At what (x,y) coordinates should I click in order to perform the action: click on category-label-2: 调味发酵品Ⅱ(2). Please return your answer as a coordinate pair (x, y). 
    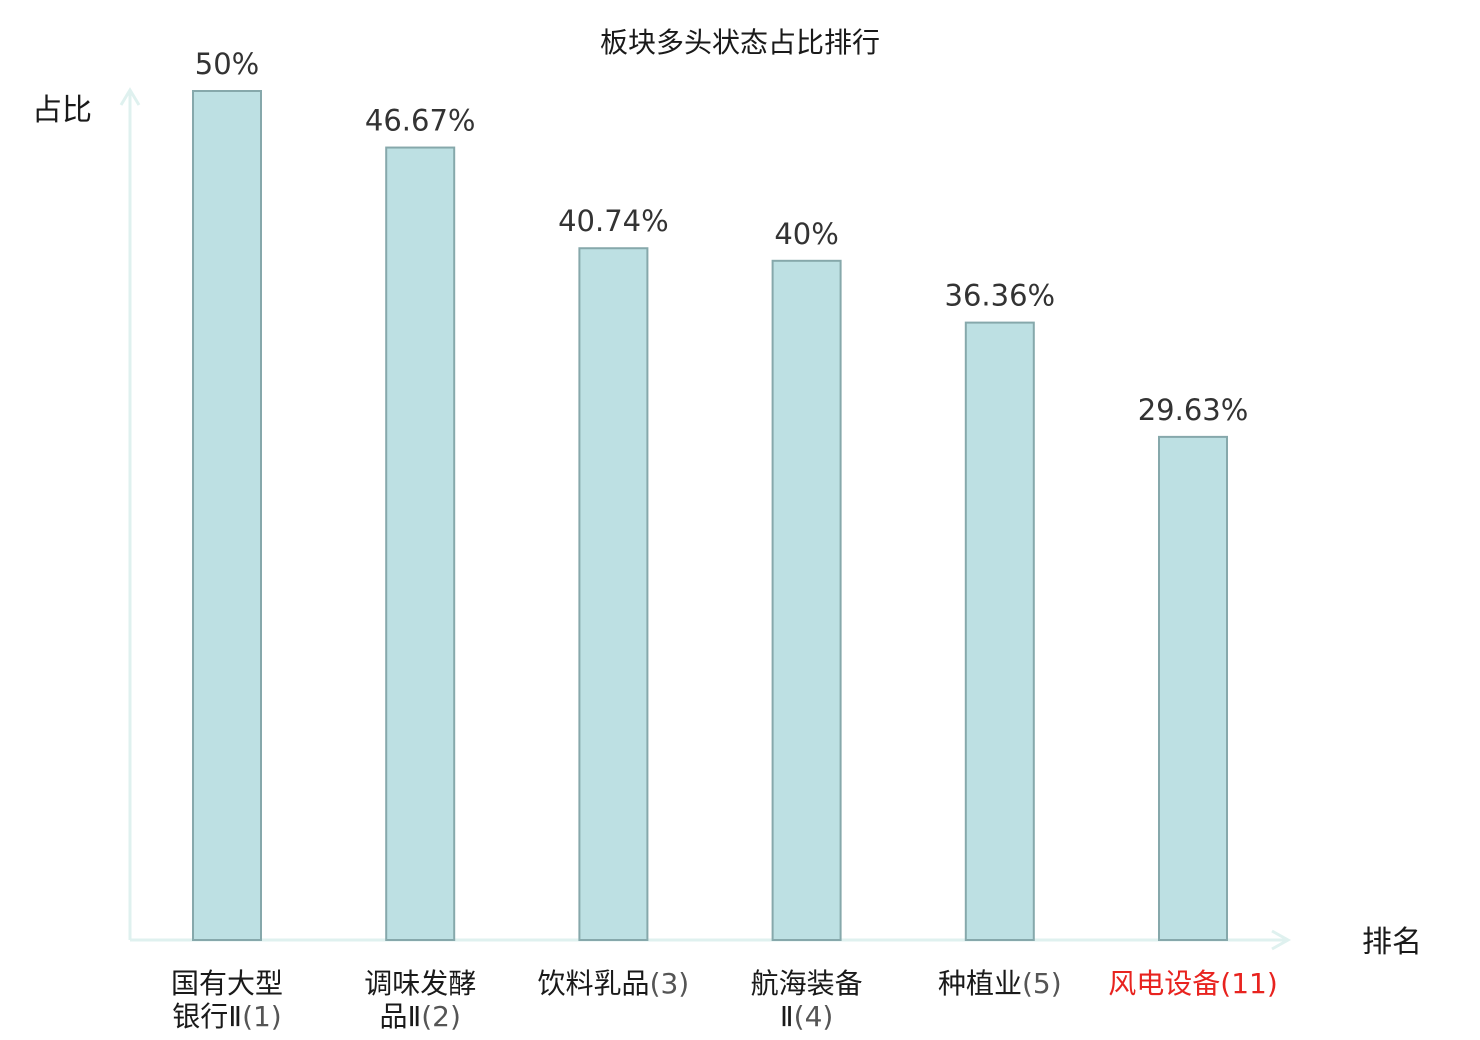
    Looking at the image, I should click on (420, 1000).